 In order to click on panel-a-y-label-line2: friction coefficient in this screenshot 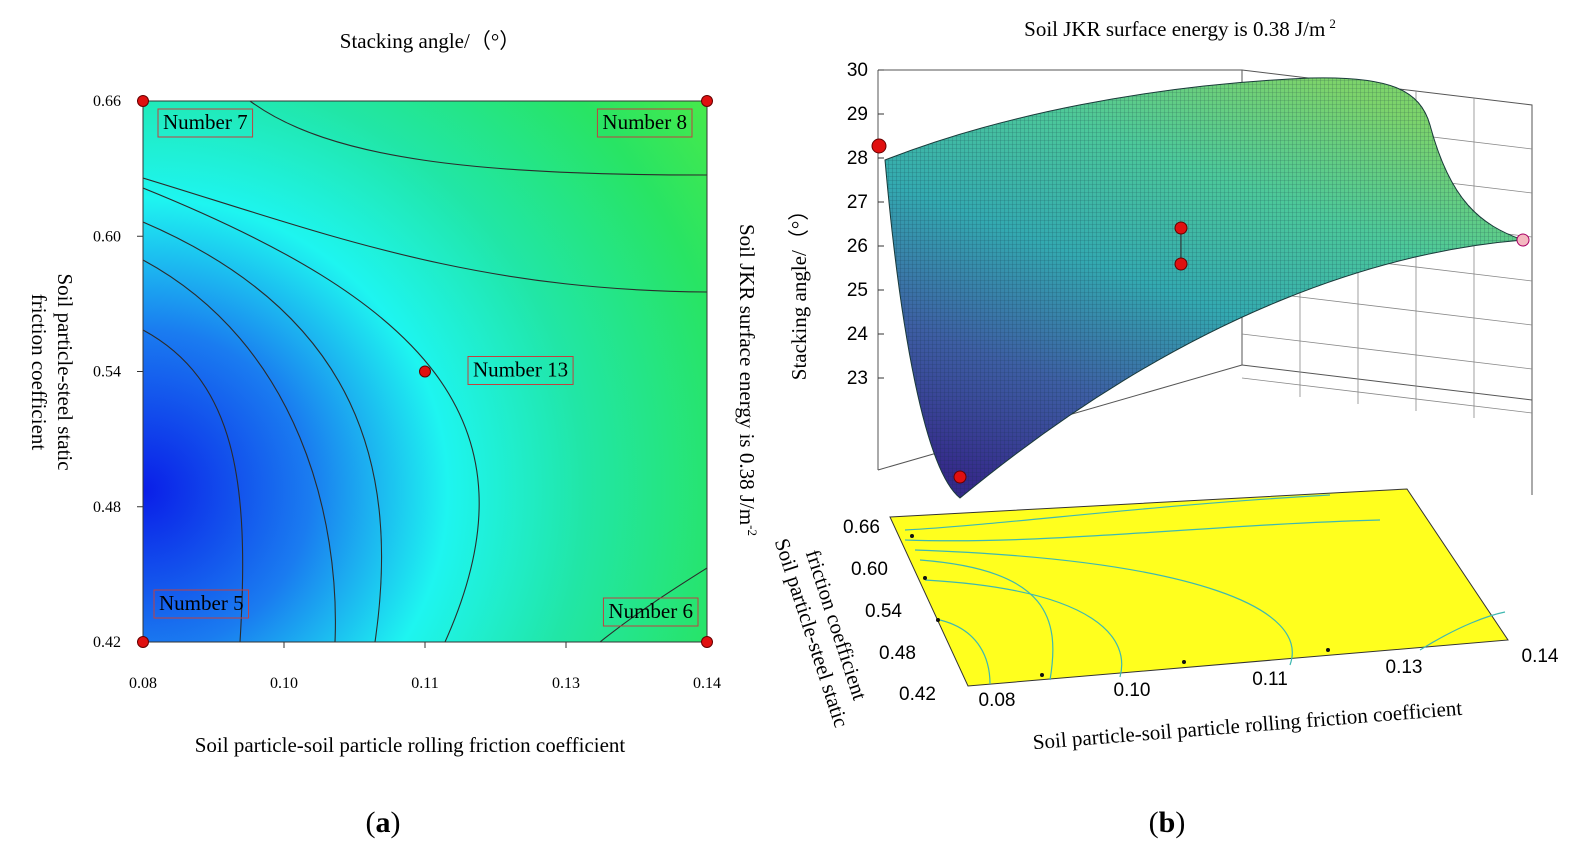, I will do `click(39, 372)`.